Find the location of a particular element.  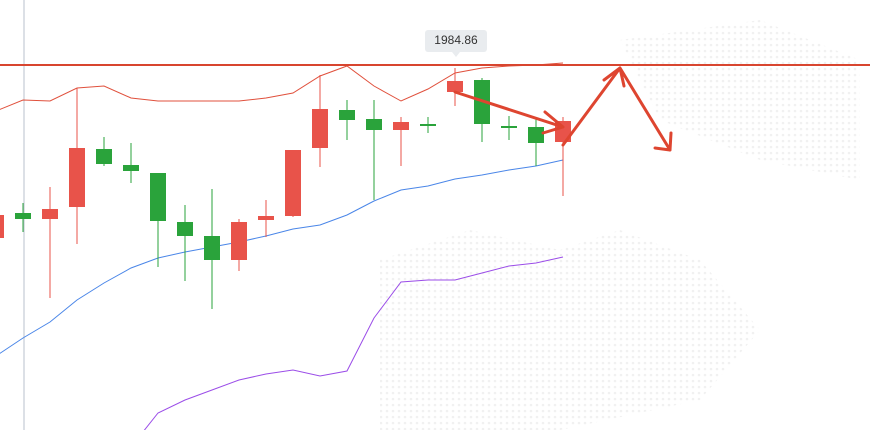

price-tag-box is located at coordinates (456, 41).